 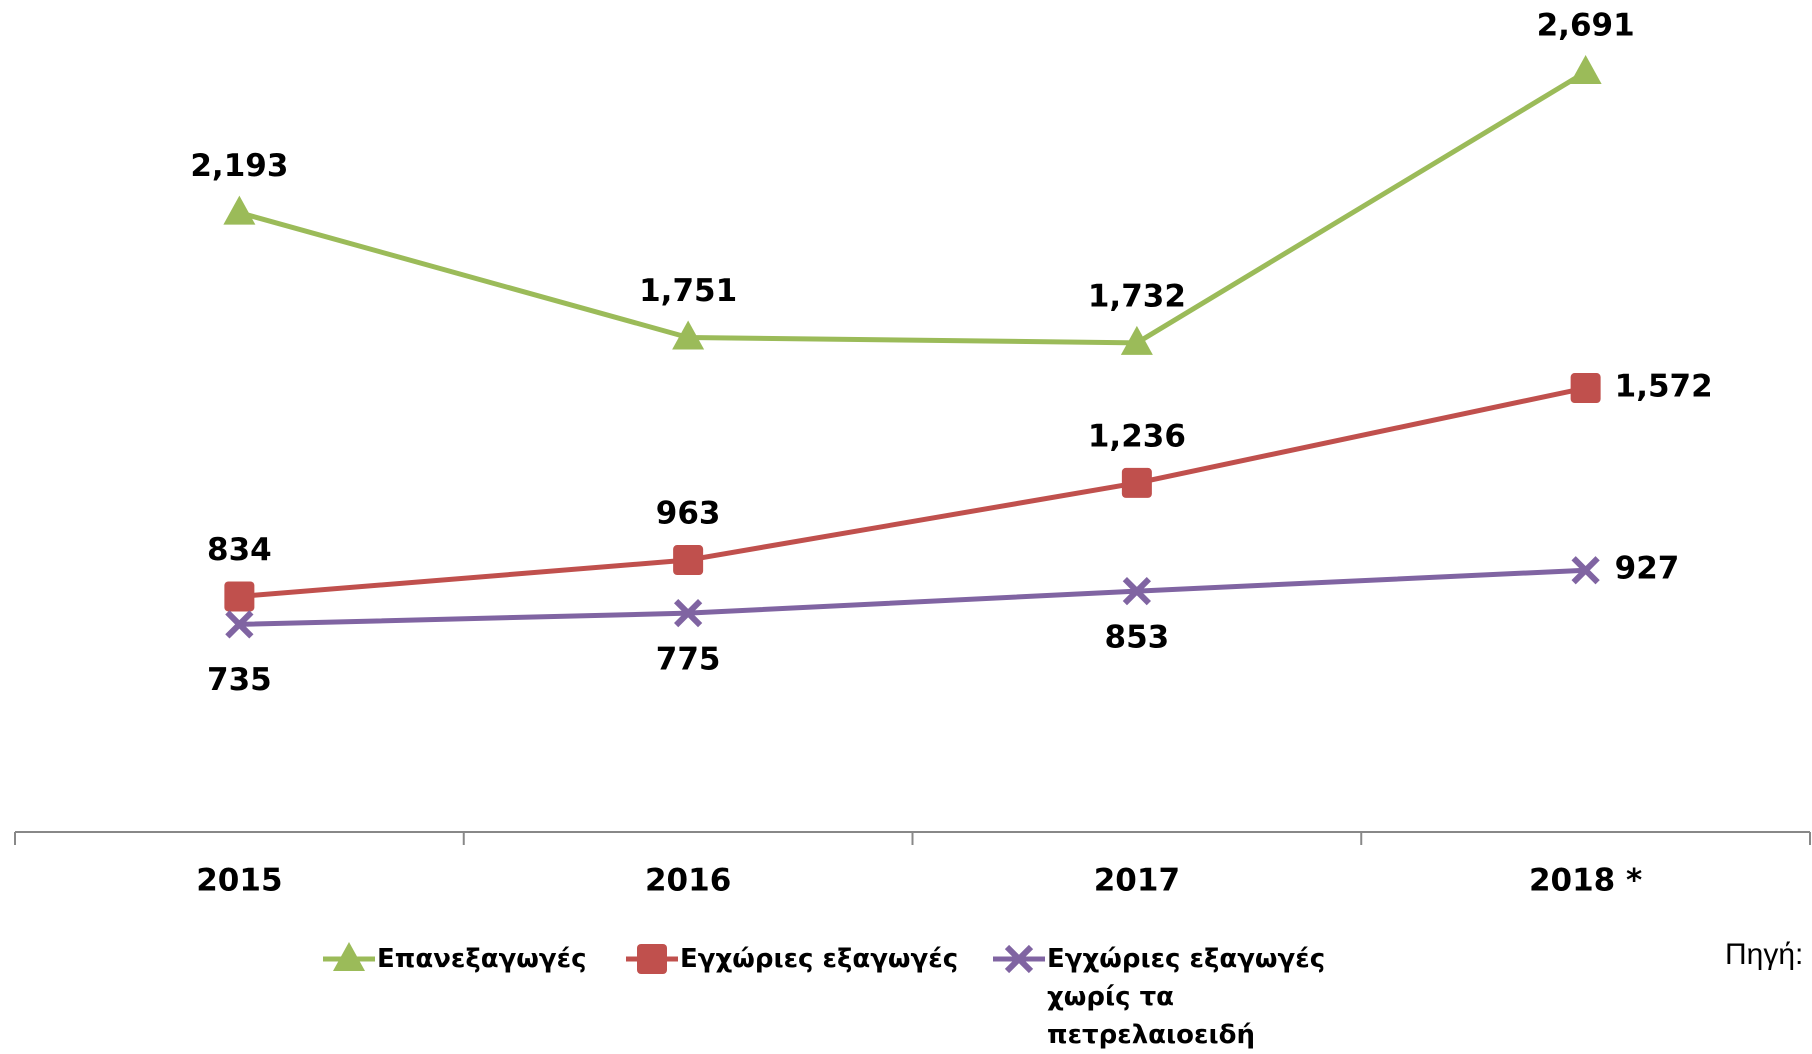 What do you see at coordinates (1137, 881) in the screenshot?
I see `x-tick-label: 2017` at bounding box center [1137, 881].